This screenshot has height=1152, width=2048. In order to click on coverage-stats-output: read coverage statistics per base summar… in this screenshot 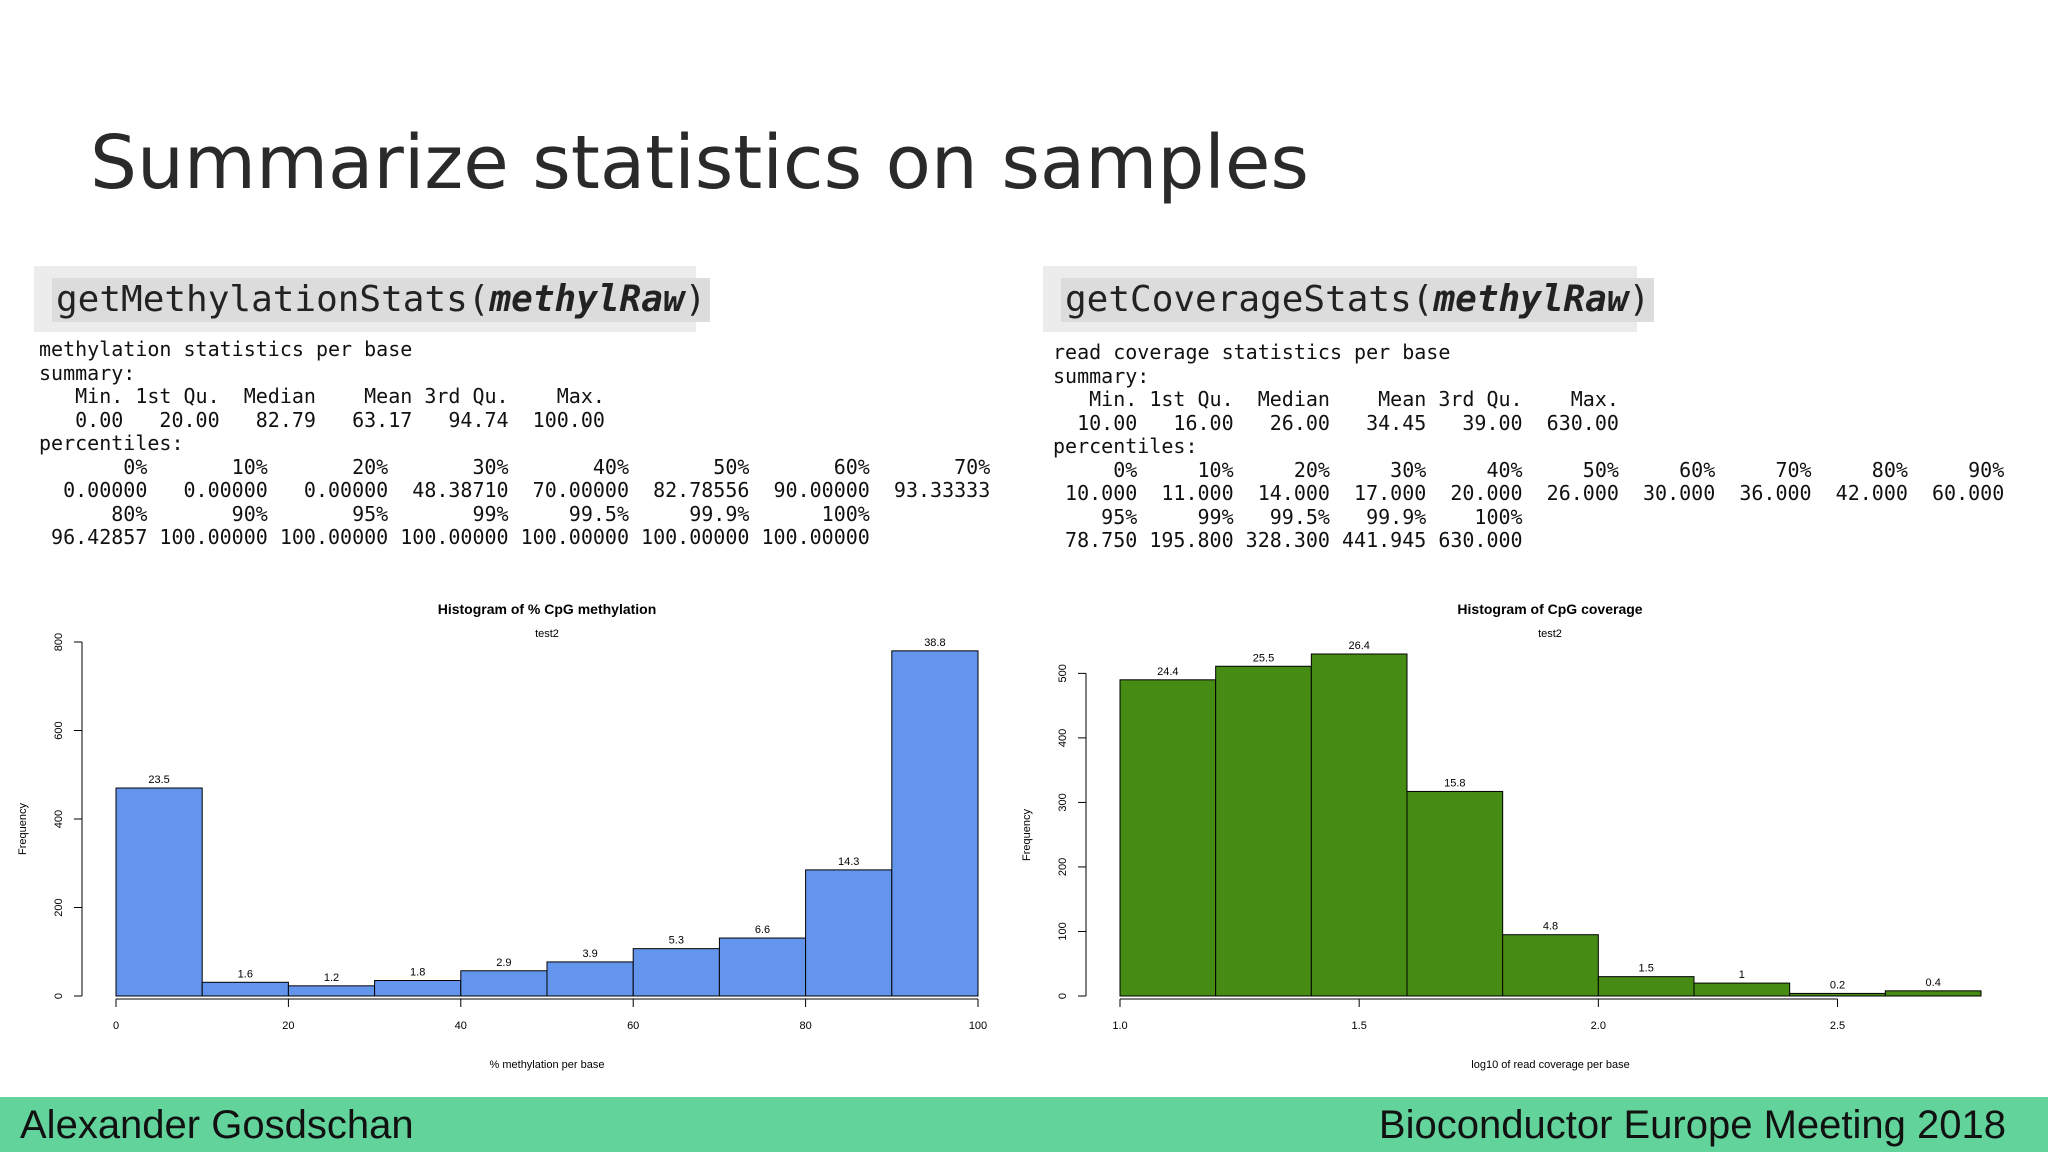, I will do `click(1529, 446)`.